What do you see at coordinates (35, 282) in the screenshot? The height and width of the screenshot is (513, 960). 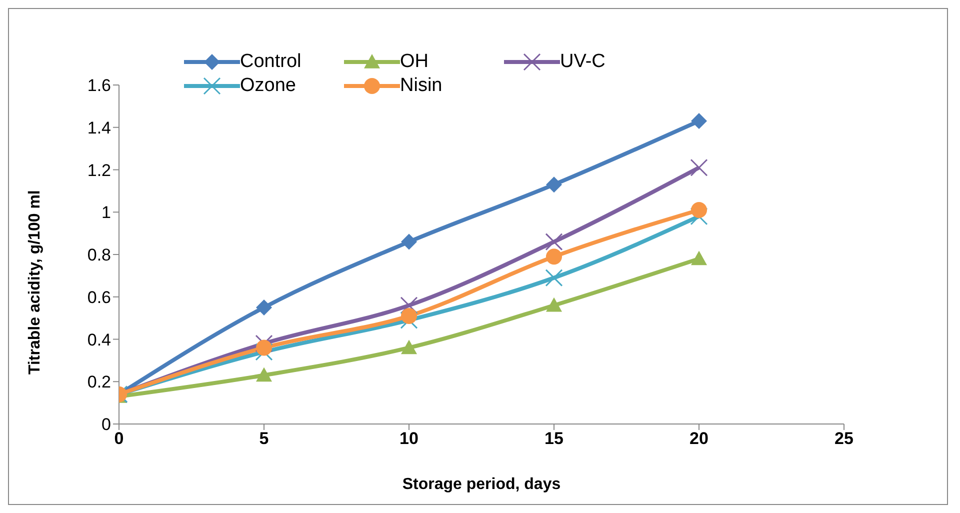 I see `y-axis-title: Titrable acidity, g/100 ml` at bounding box center [35, 282].